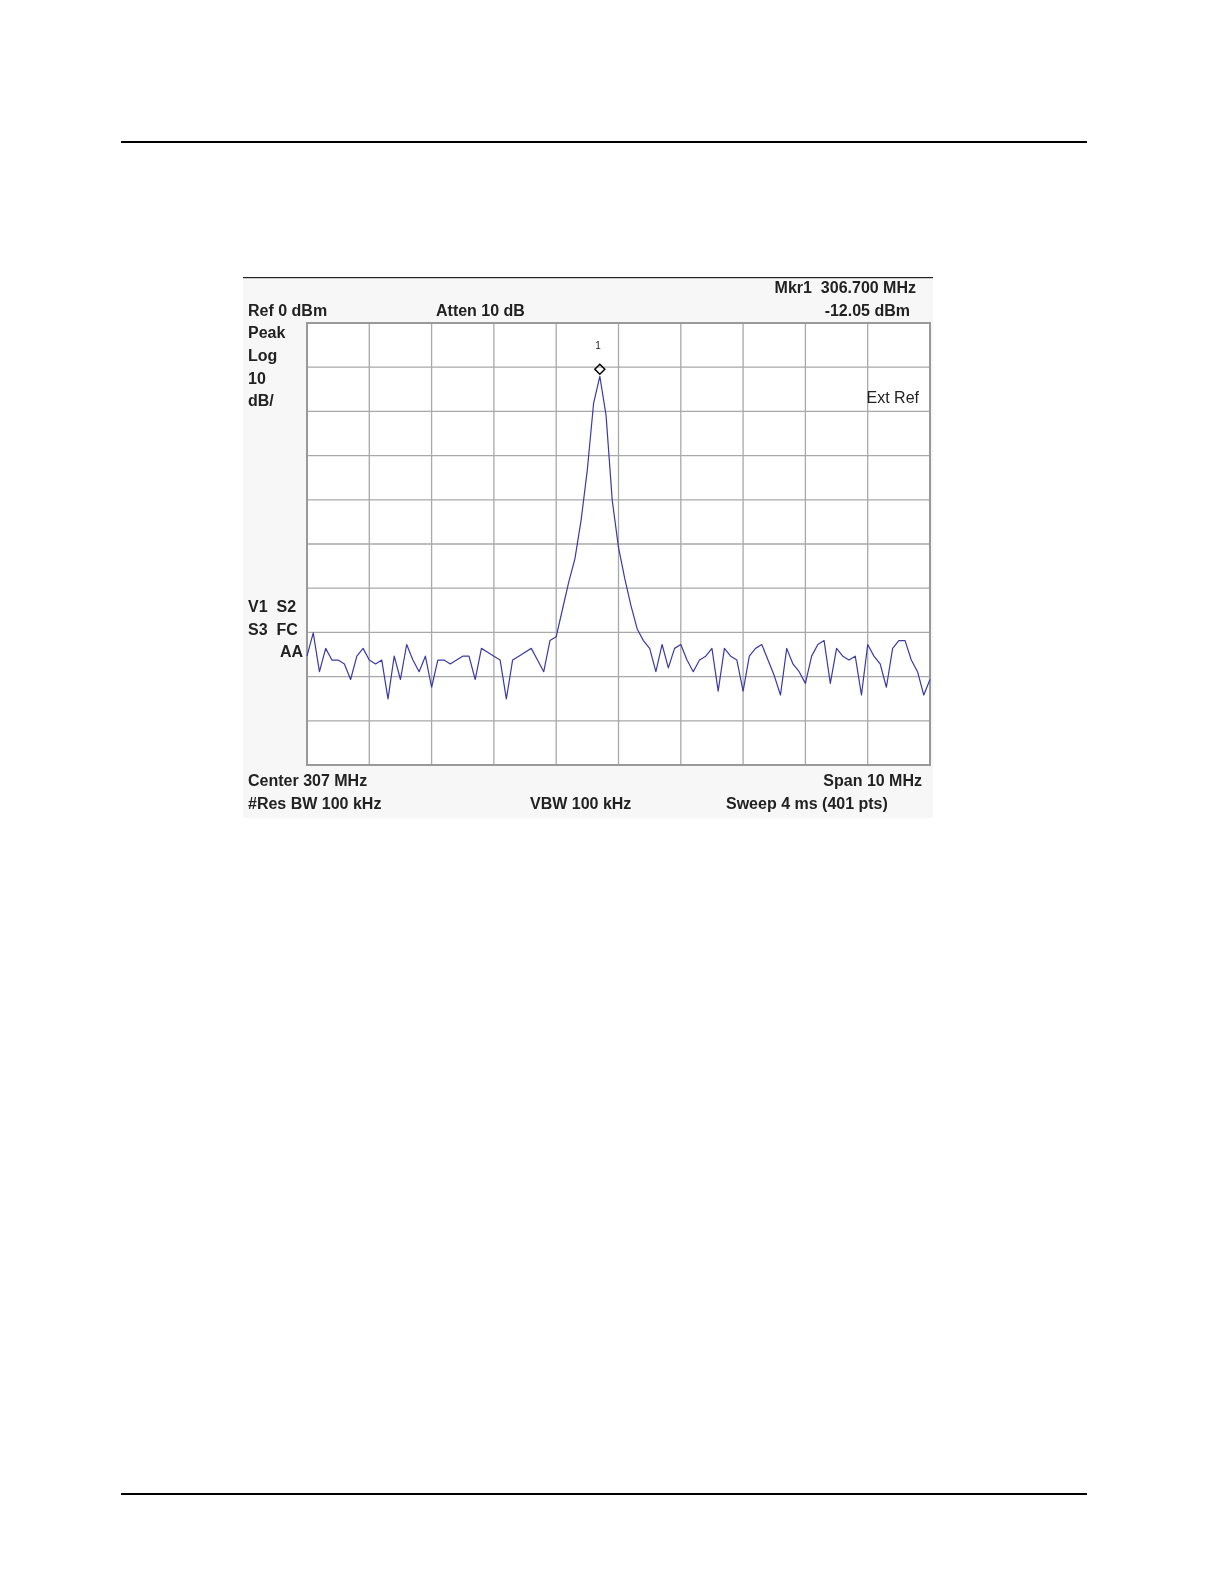 The height and width of the screenshot is (1584, 1224). What do you see at coordinates (267, 332) in the screenshot?
I see `text: Peak` at bounding box center [267, 332].